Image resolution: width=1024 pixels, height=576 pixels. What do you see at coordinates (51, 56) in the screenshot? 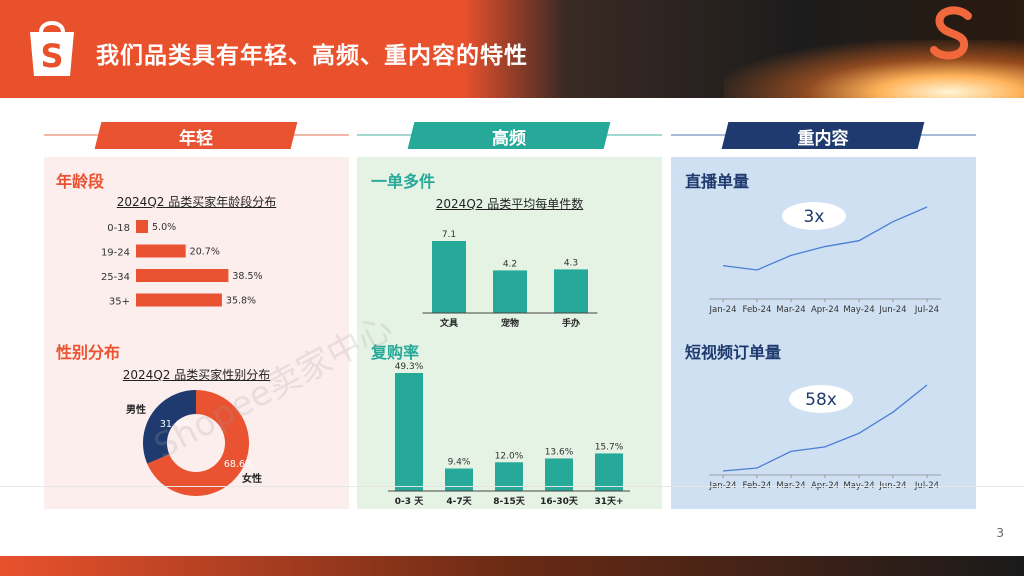
I see `svg-text: S` at bounding box center [51, 56].